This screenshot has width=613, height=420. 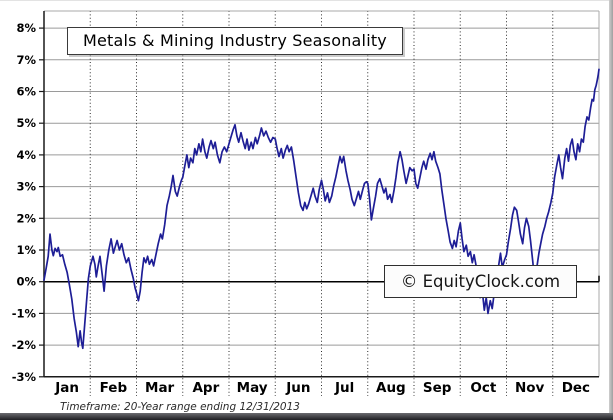 What do you see at coordinates (26, 250) in the screenshot?
I see `y-tick-label-1: 1%` at bounding box center [26, 250].